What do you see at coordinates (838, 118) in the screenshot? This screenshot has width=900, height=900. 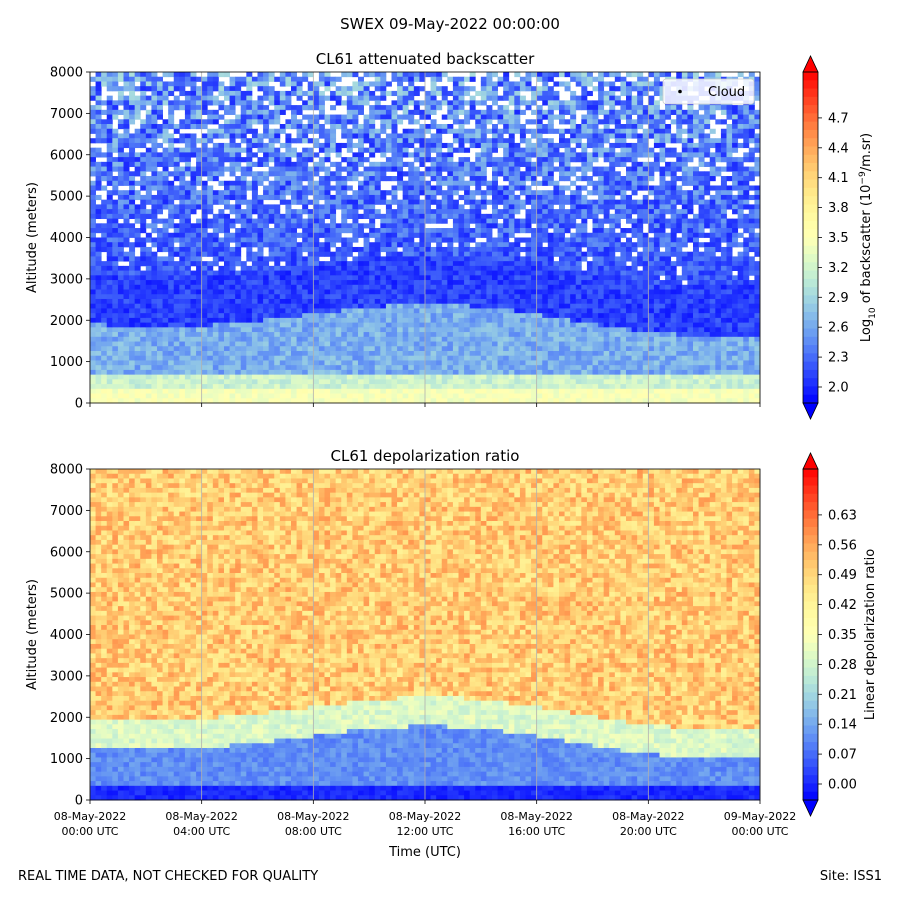 I see `colorbar-tick-label: 4.7` at bounding box center [838, 118].